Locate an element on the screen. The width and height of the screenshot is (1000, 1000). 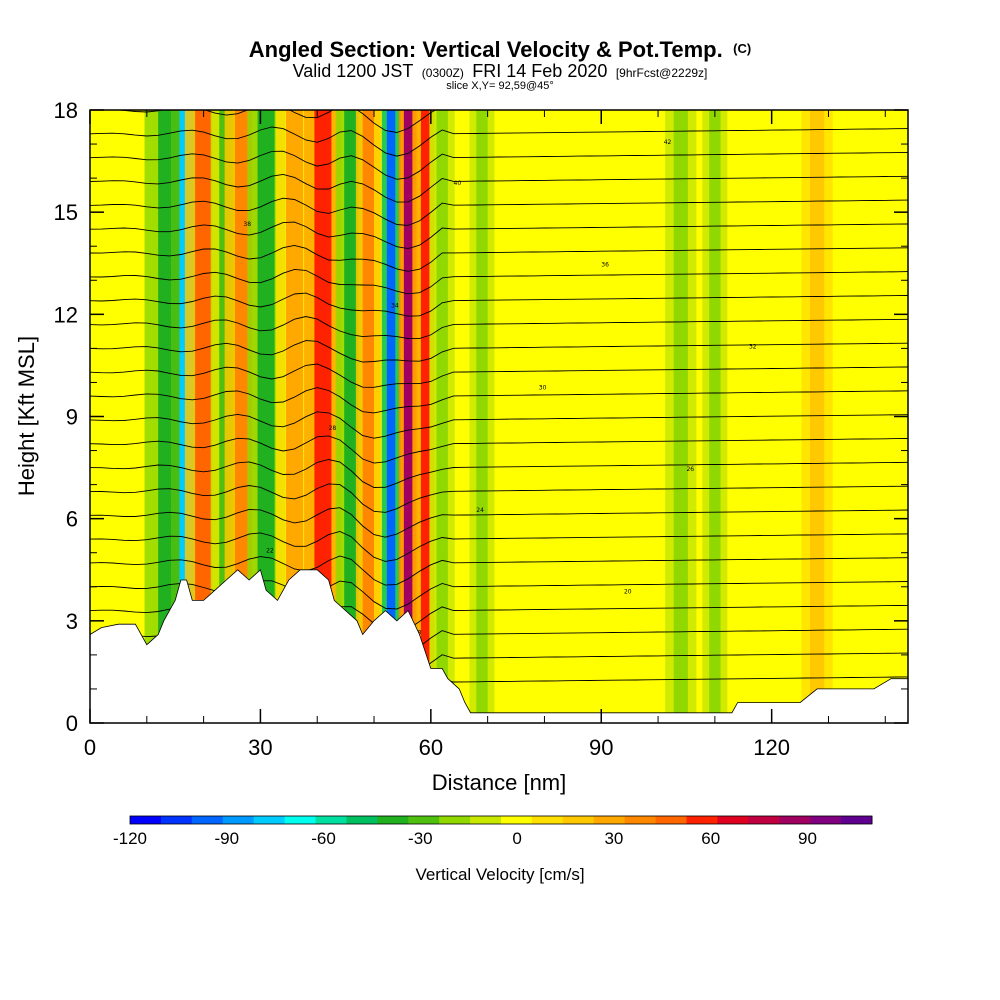
contour-label: 36 is located at coordinates (605, 265).